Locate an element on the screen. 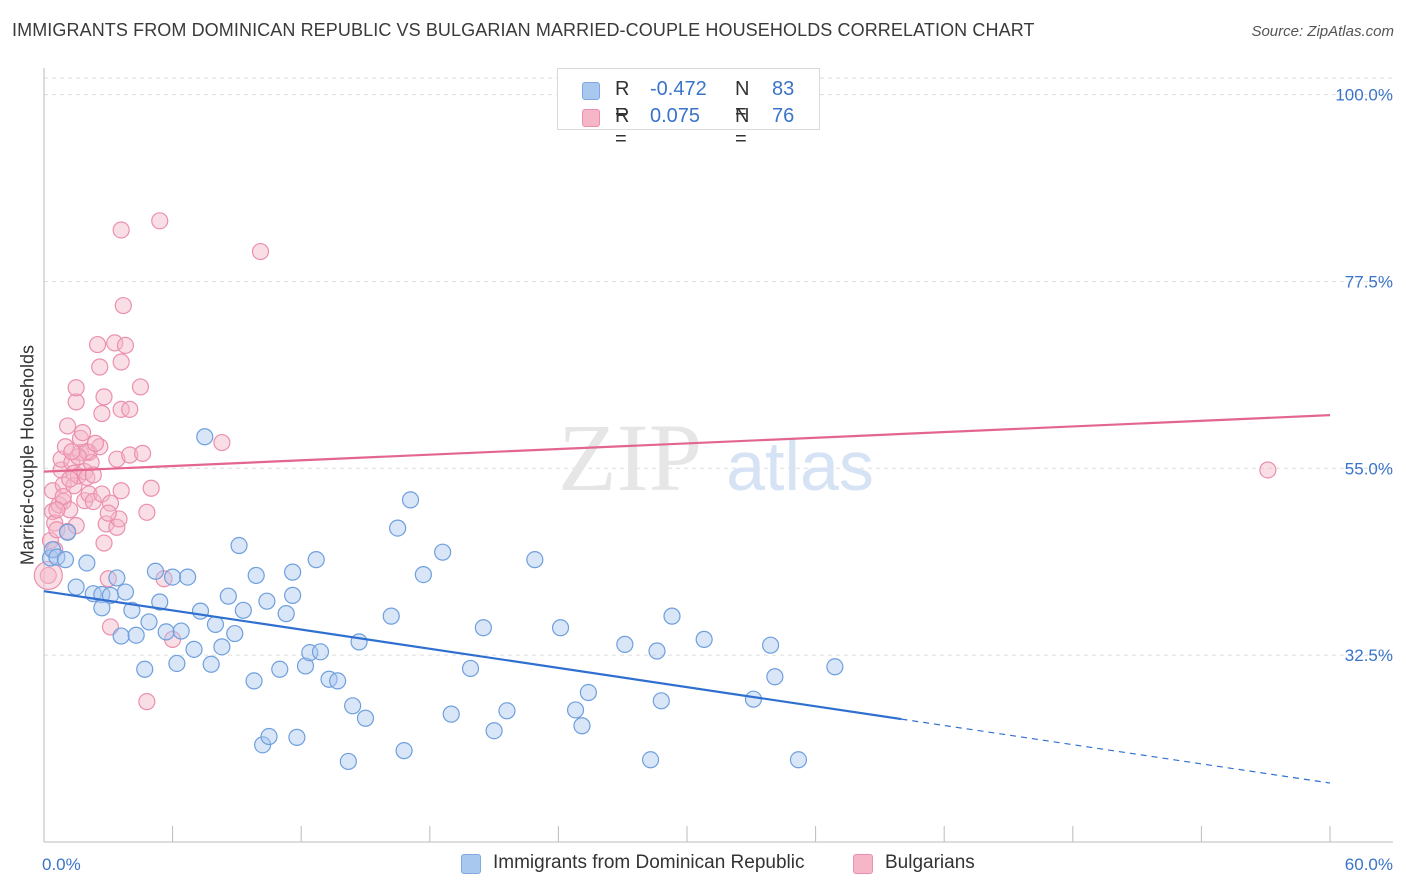 This screenshot has width=1406, height=892. y-axis-label: Married-couple Households is located at coordinates (27, 455).